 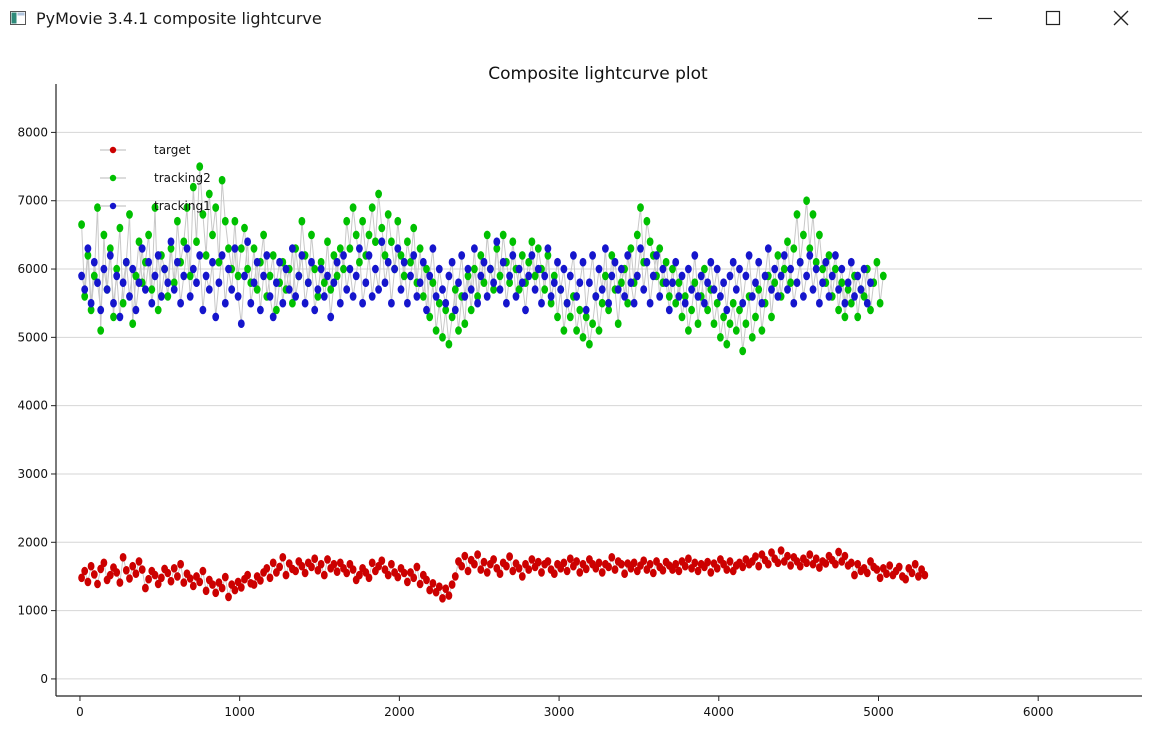 What do you see at coordinates (113, 178) in the screenshot?
I see `legend-swatch-marker` at bounding box center [113, 178].